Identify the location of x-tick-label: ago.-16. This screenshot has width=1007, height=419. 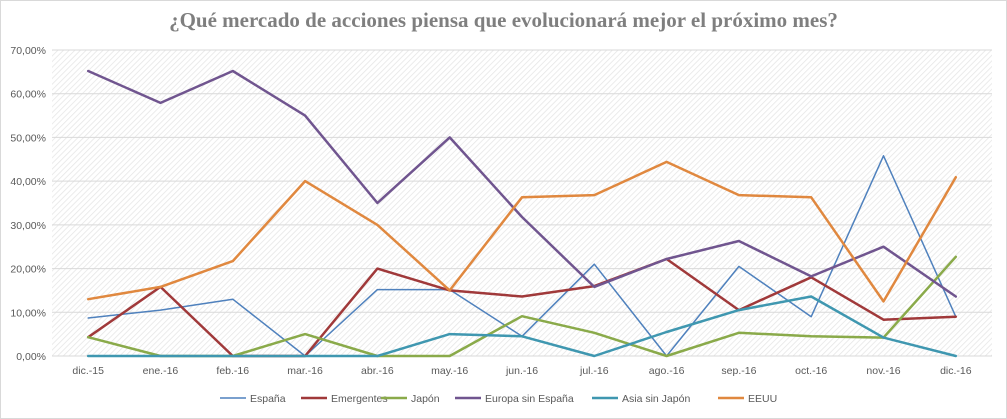
(667, 371).